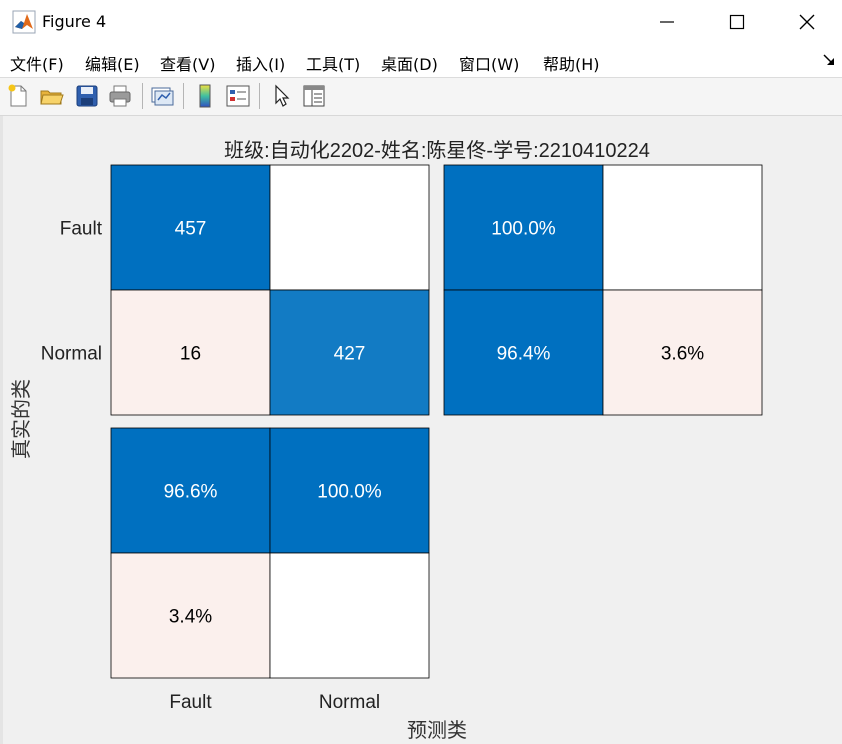 The image size is (842, 744). What do you see at coordinates (314, 96) in the screenshot?
I see `property-inspector-icon` at bounding box center [314, 96].